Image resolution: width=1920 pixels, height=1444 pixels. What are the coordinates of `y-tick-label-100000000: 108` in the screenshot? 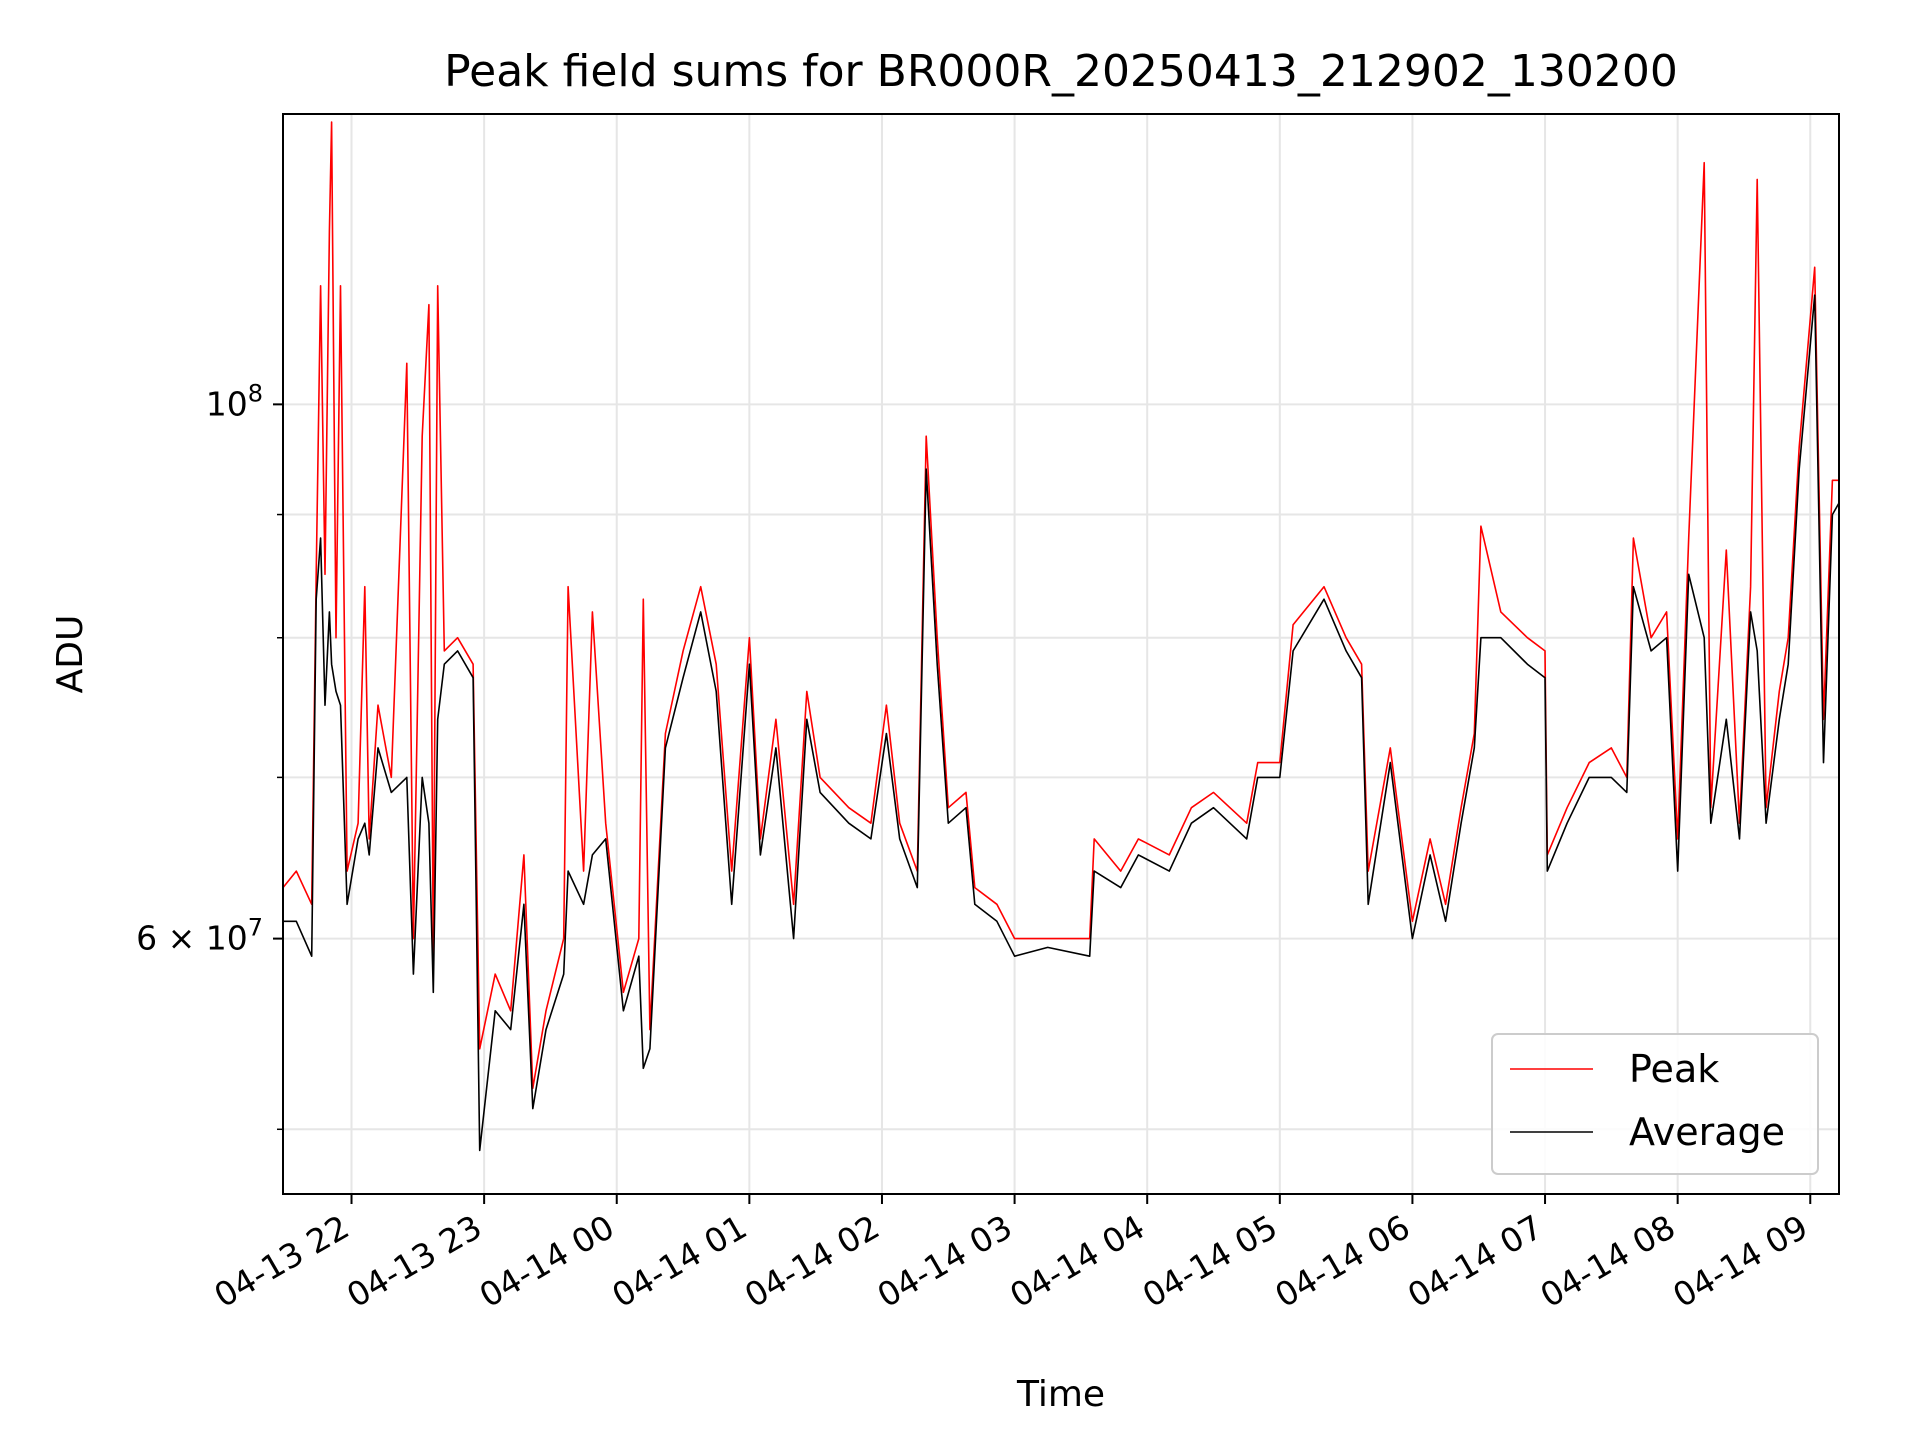 It's located at (234, 401).